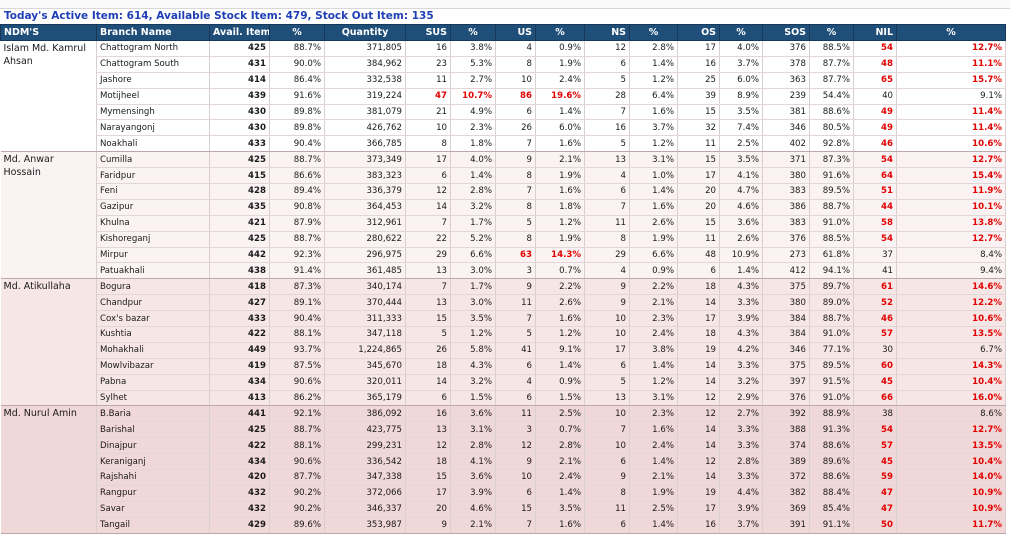 The height and width of the screenshot is (537, 1010). What do you see at coordinates (951, 32) in the screenshot?
I see `header-nil-percent: %` at bounding box center [951, 32].